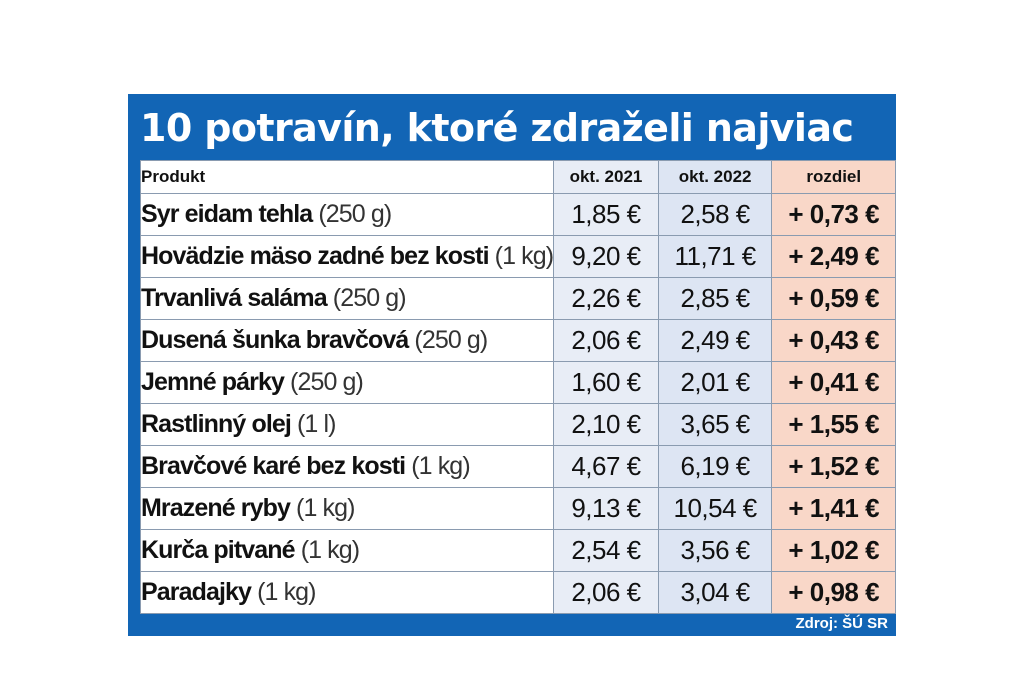 The width and height of the screenshot is (1024, 691). What do you see at coordinates (833, 382) in the screenshot?
I see `price-difference: + 0,41 €` at bounding box center [833, 382].